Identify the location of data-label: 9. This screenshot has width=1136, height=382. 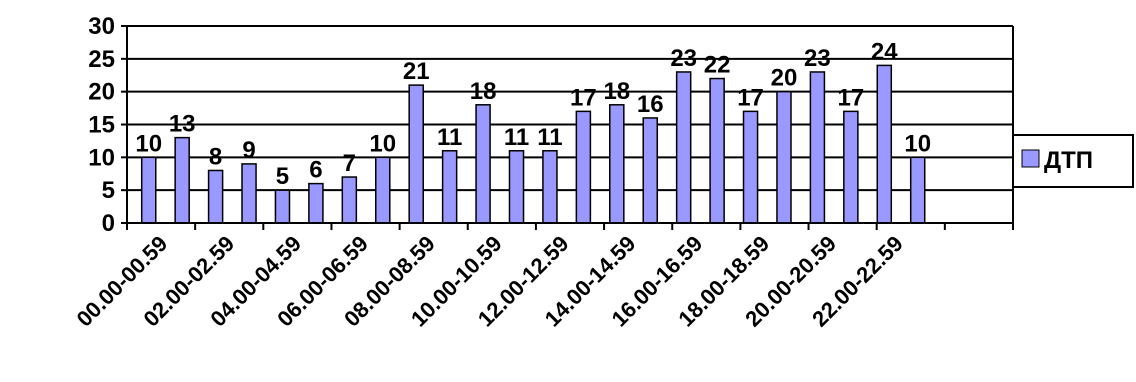
(248, 150).